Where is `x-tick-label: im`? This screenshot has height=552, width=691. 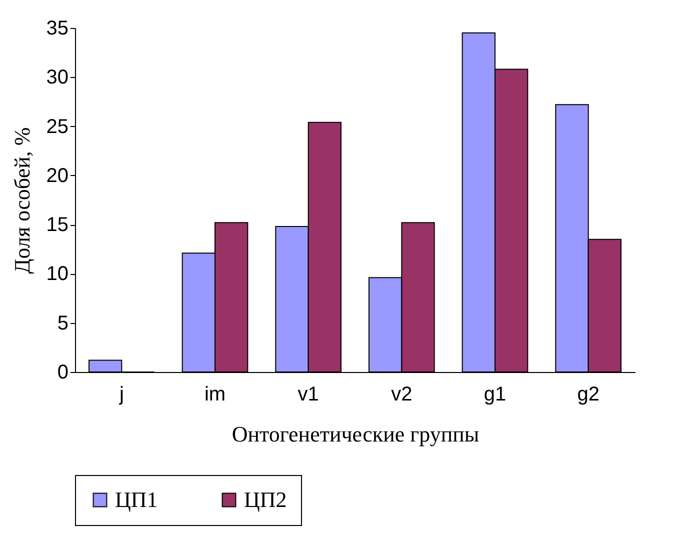 x-tick-label: im is located at coordinates (215, 395).